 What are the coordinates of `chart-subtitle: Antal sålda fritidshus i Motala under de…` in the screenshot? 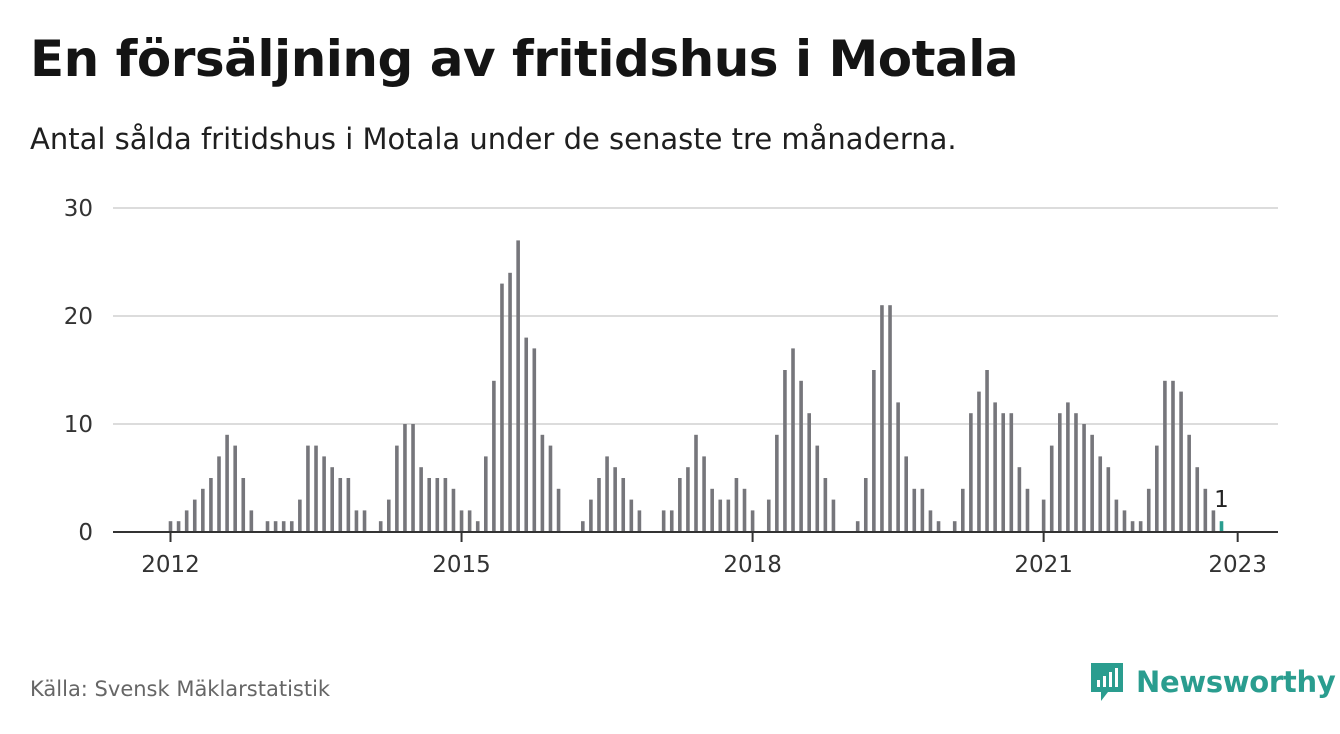 It's located at (493, 139).